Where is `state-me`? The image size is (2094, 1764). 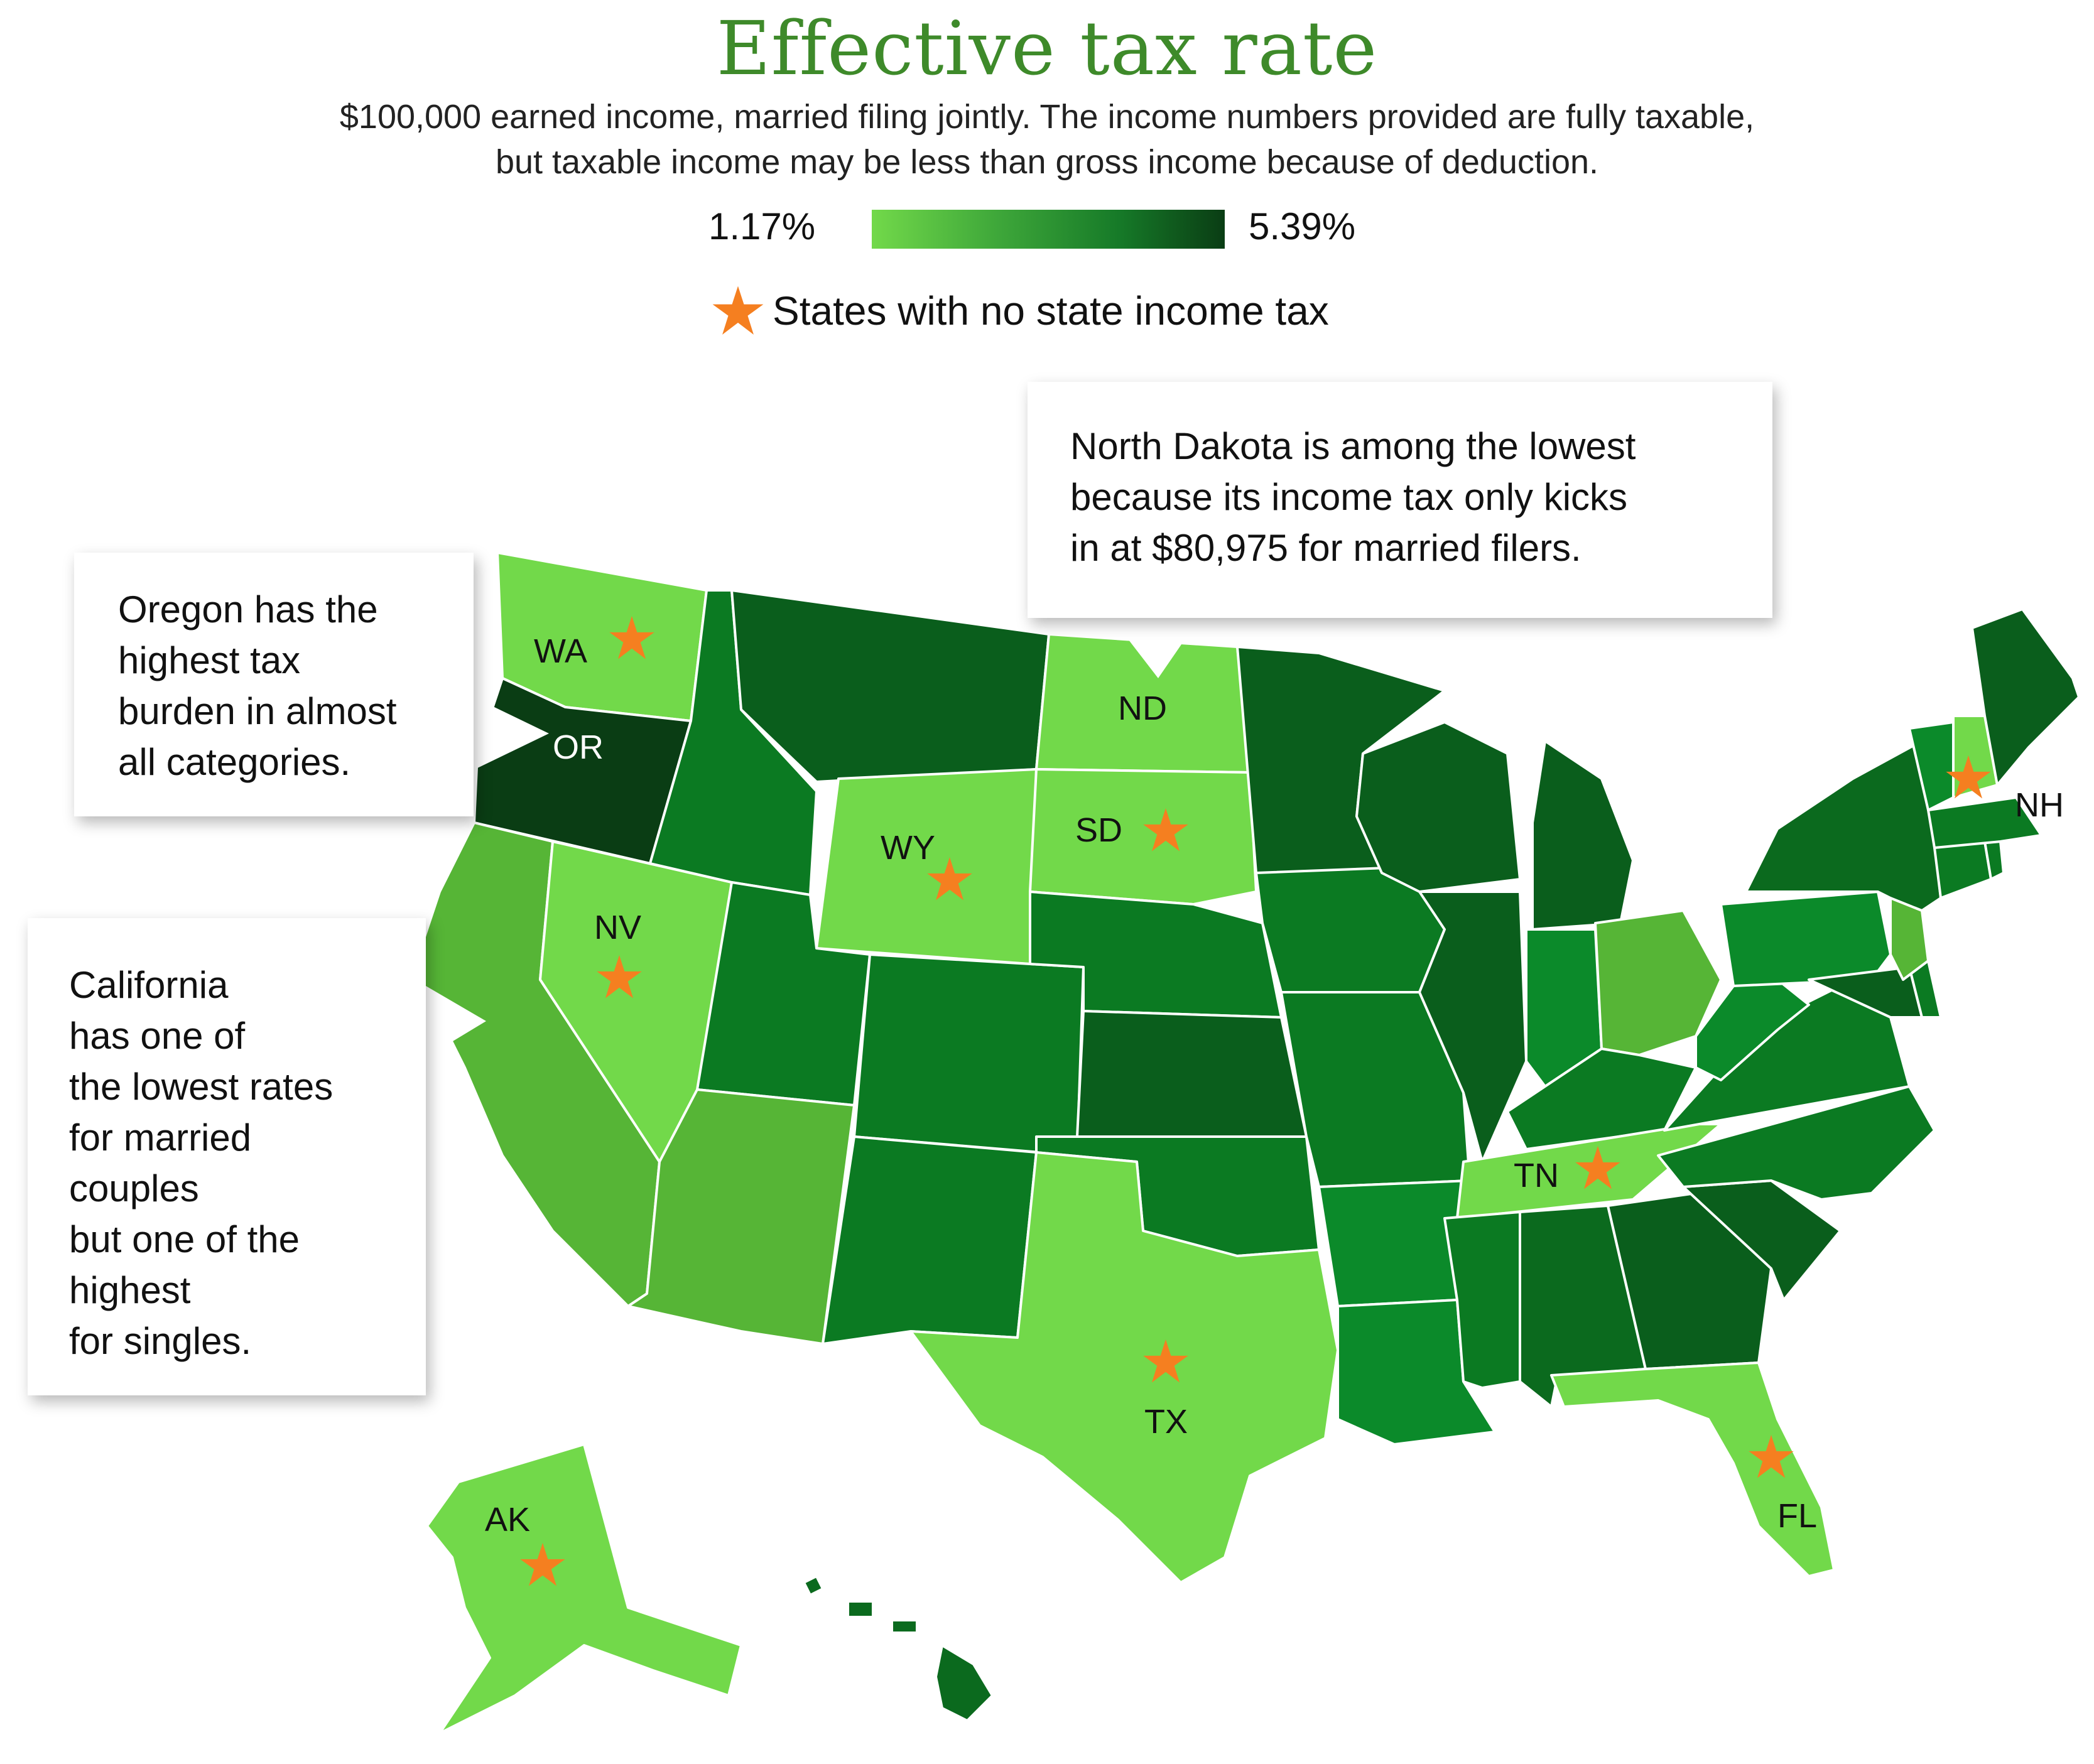 state-me is located at coordinates (2025, 697).